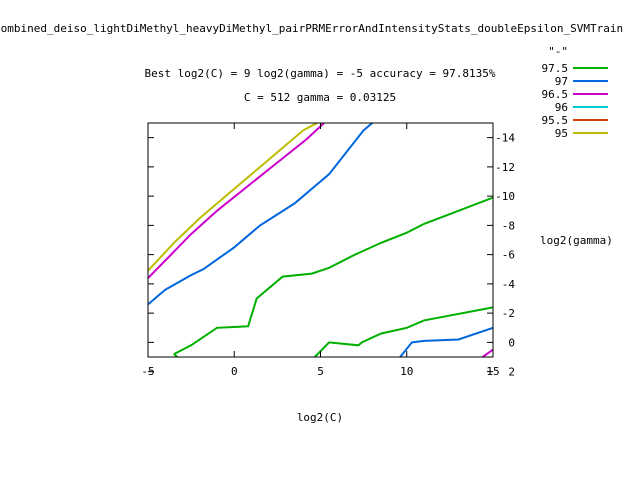  Describe the element at coordinates (555, 120) in the screenshot. I see `legend-label: 95.5` at that location.